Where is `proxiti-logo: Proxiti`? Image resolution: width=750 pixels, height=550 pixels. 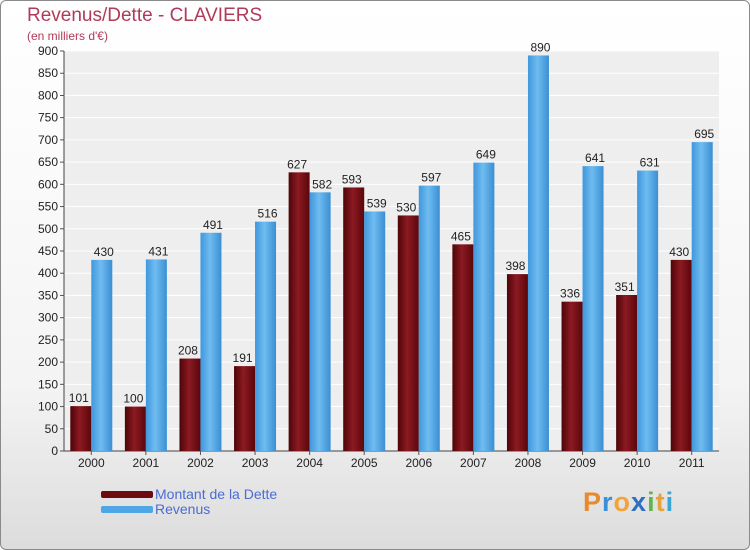
proxiti-logo: Proxiti is located at coordinates (628, 502).